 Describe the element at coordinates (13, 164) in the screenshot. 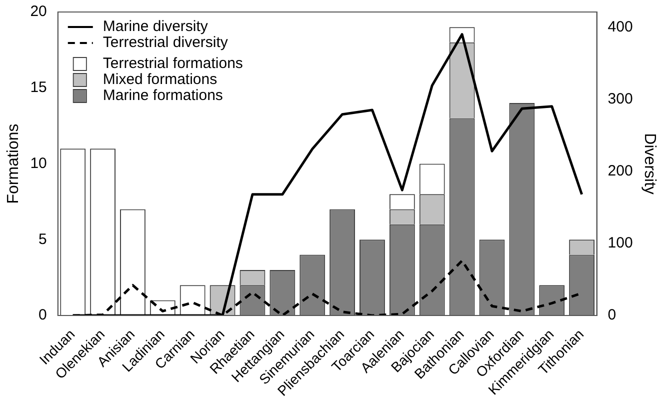

I see `y-axis-title: Formations` at that location.